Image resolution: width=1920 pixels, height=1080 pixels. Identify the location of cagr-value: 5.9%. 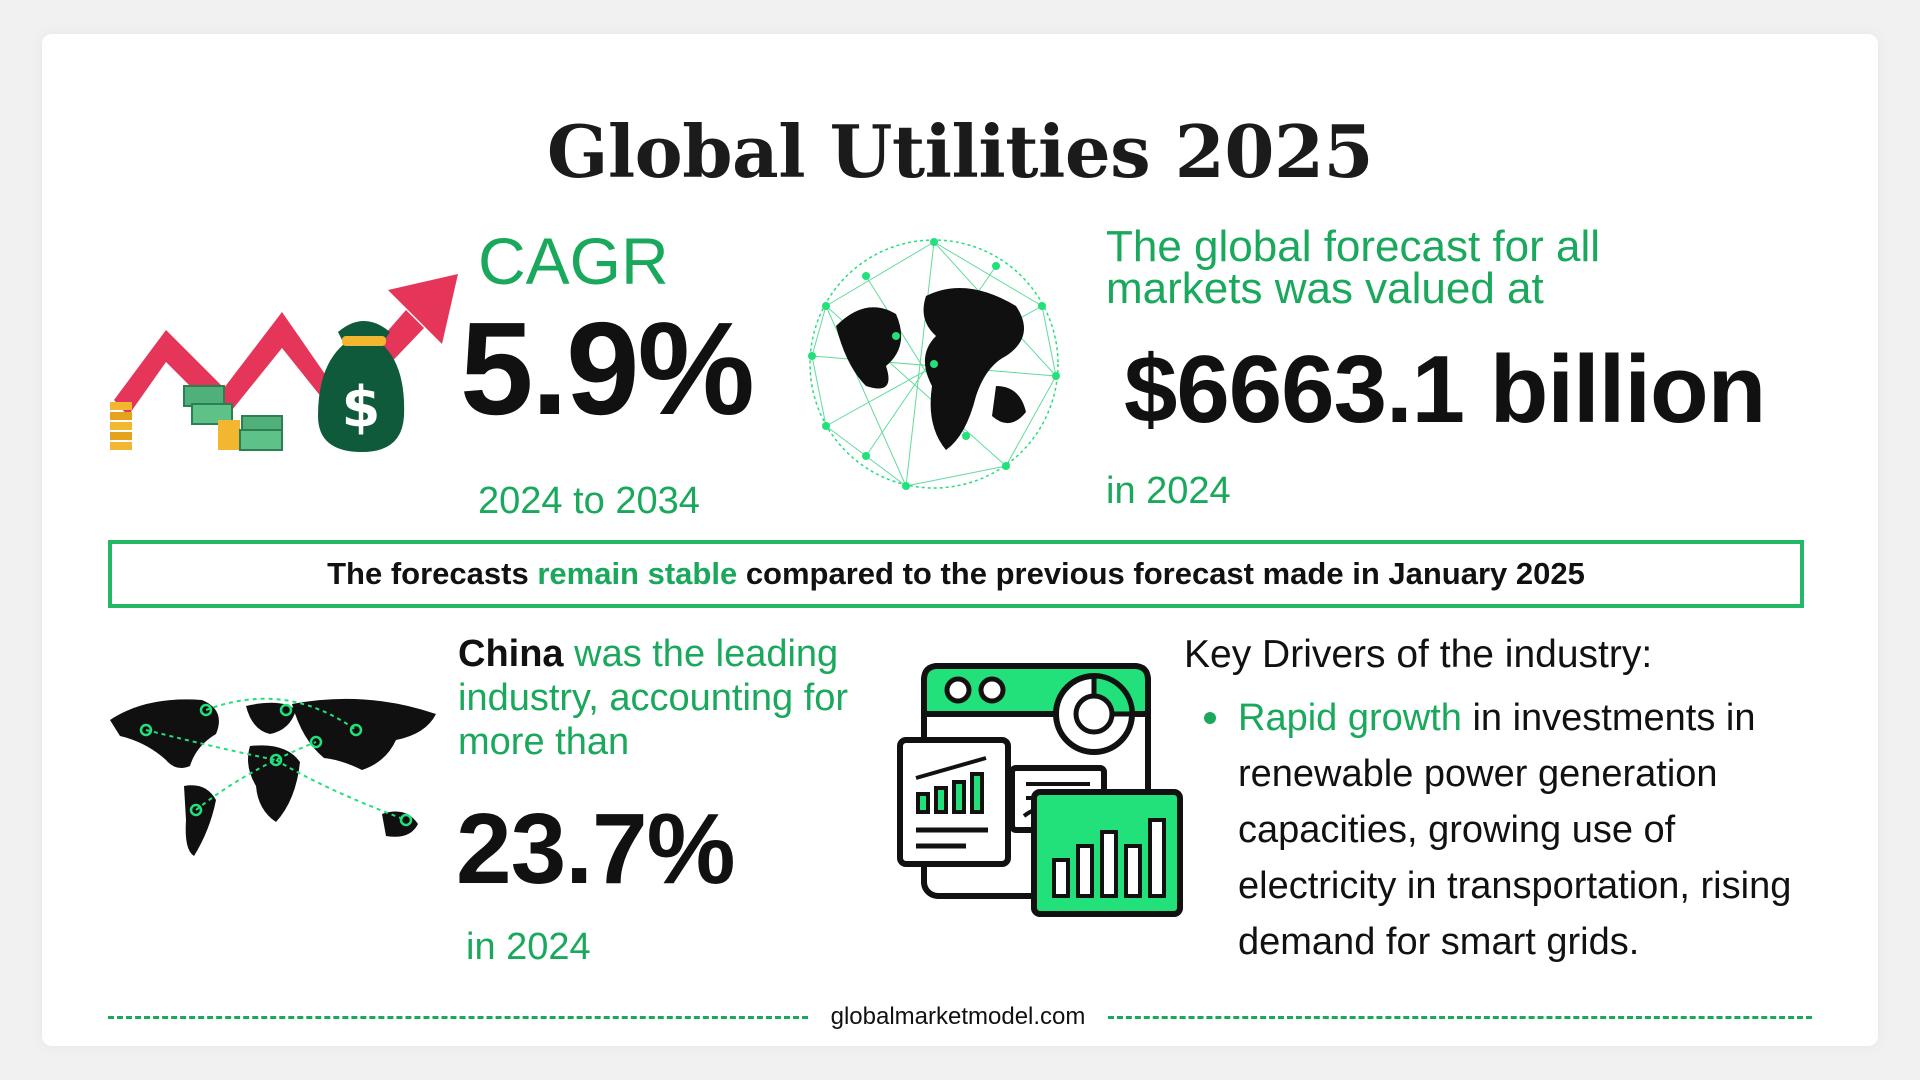
(607, 368).